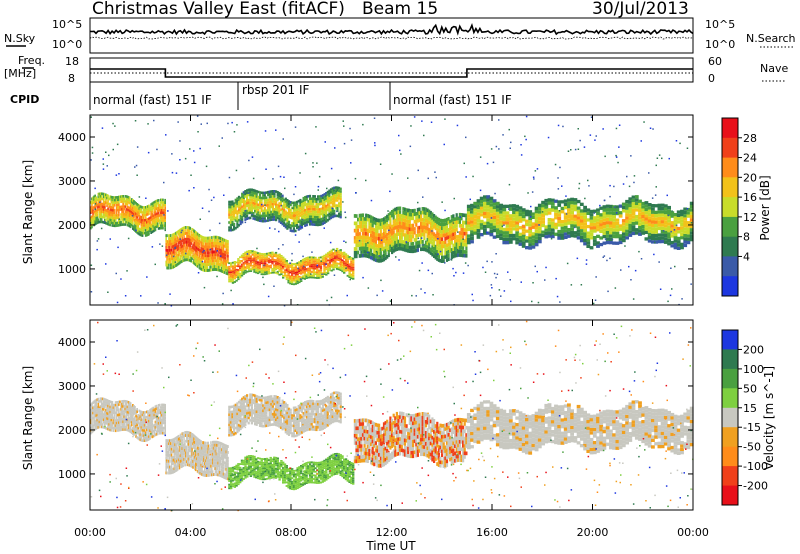  Describe the element at coordinates (774, 68) in the screenshot. I see `nave-label: Nave` at that location.